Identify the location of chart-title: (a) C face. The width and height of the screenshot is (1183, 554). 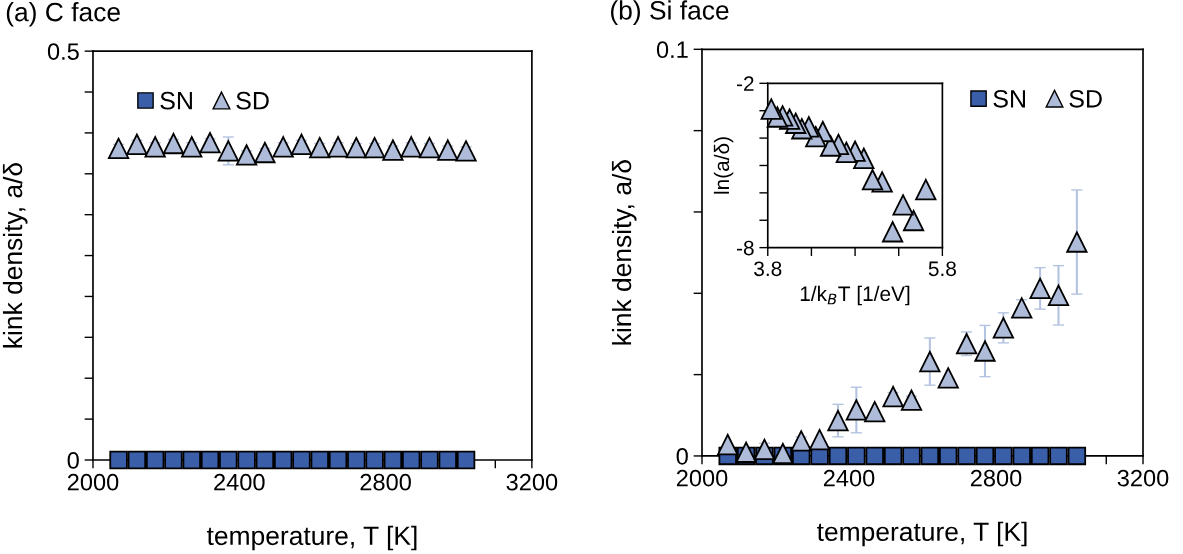
(63, 14).